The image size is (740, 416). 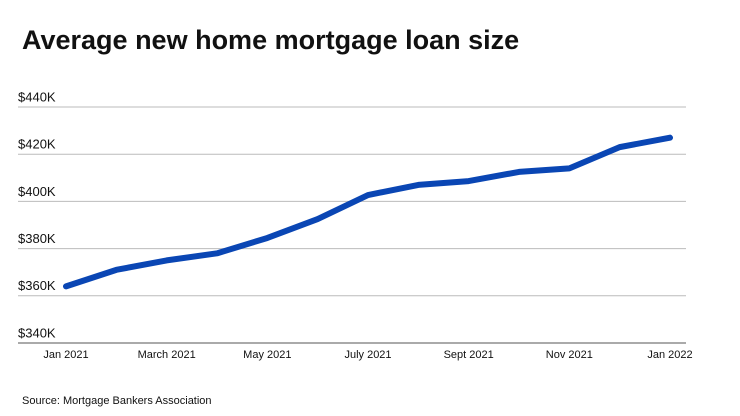 I want to click on x-tick-label: May 2021, so click(x=267, y=355).